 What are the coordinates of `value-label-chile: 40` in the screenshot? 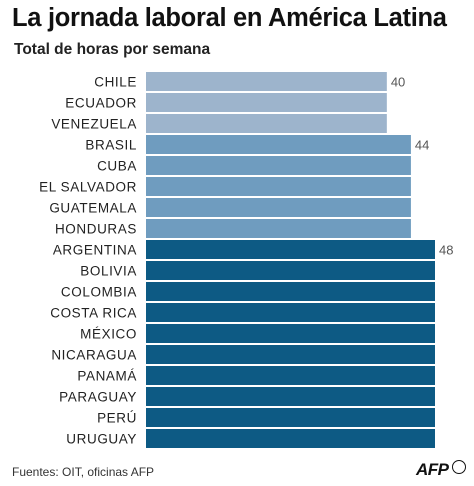 It's located at (398, 82).